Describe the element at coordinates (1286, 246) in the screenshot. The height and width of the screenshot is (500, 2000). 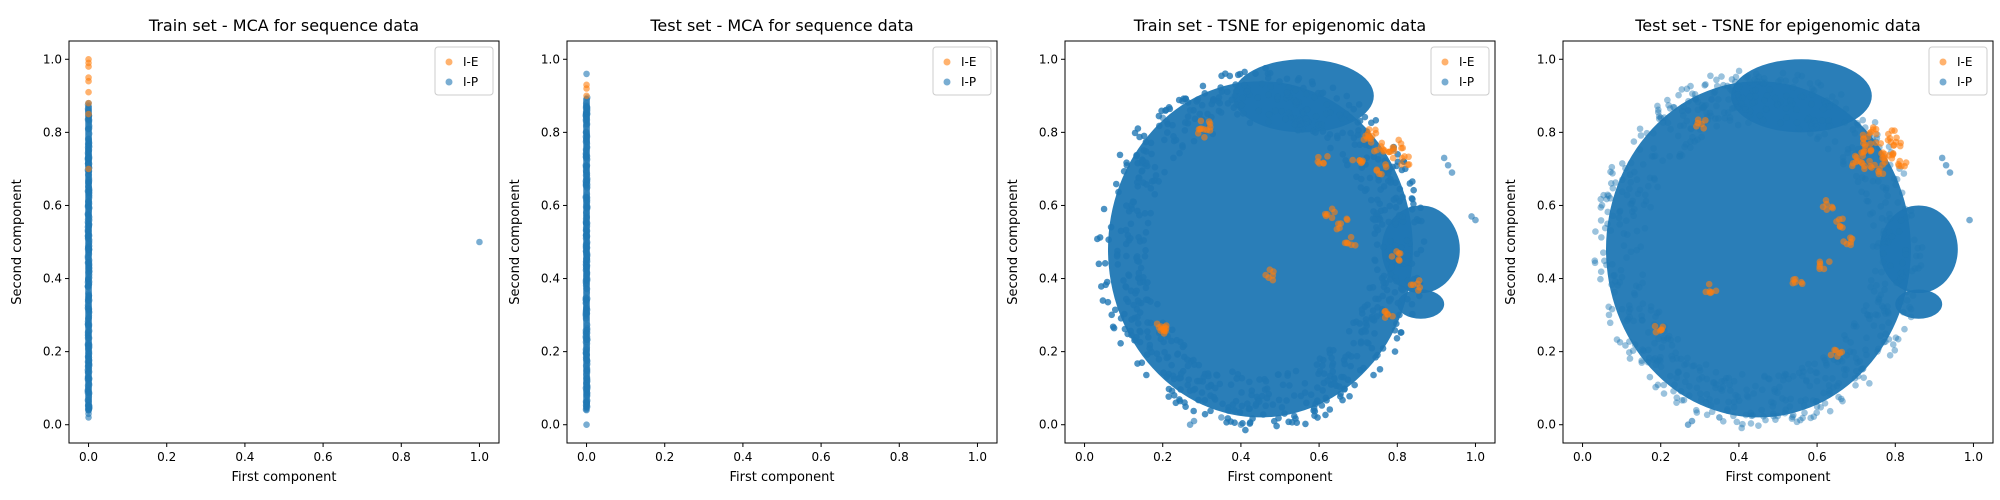
I see `plot-area` at that location.